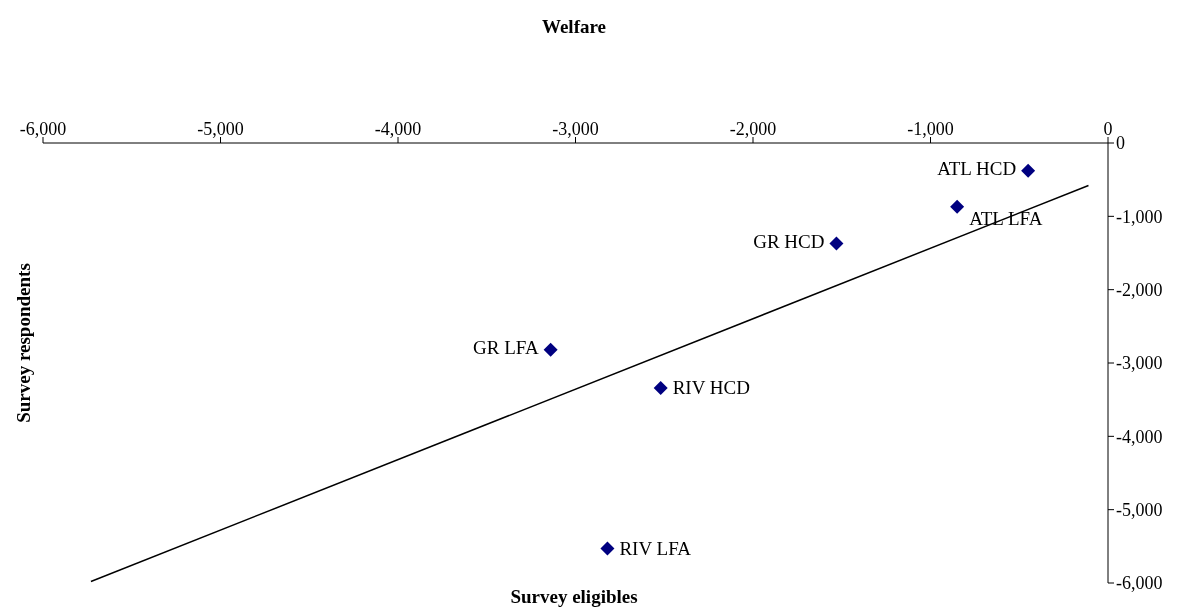  What do you see at coordinates (1139, 436) in the screenshot?
I see `y-tick-label: -4,000` at bounding box center [1139, 436].